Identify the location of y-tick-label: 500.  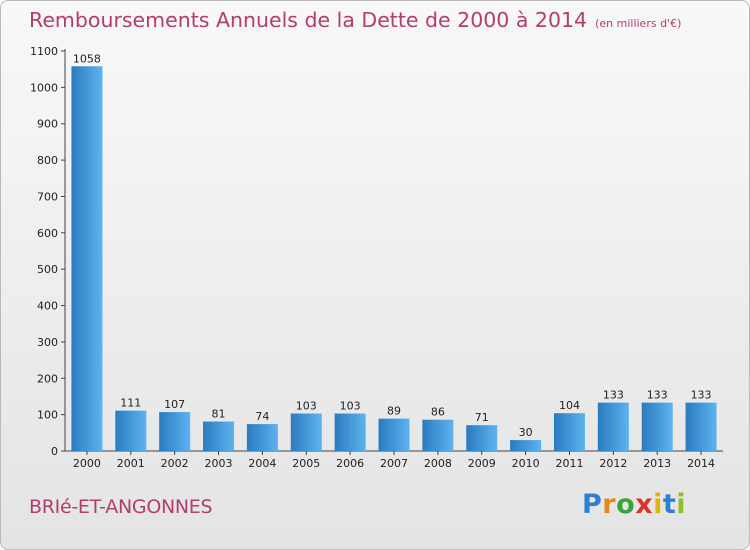
(47, 269).